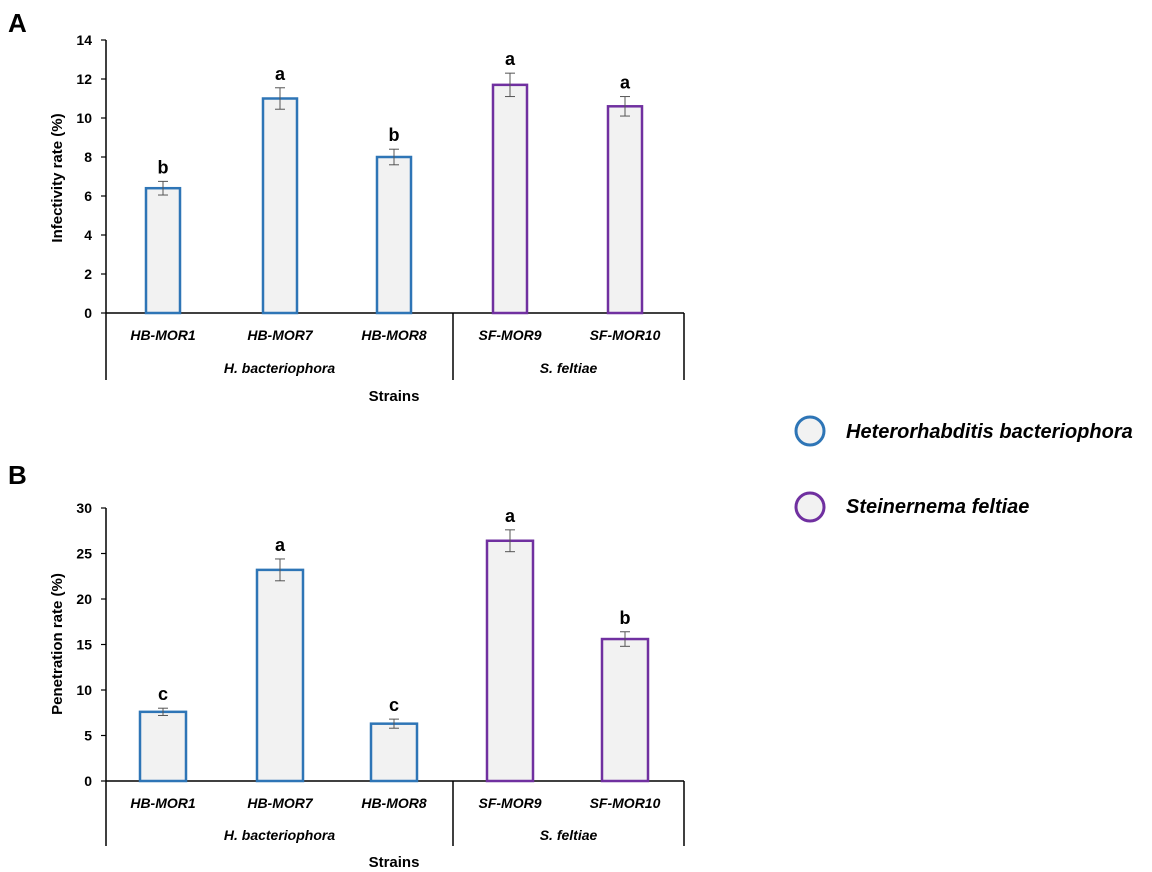  Describe the element at coordinates (937, 507) in the screenshot. I see `legend-label-sf: Steinernema feltiae` at that location.